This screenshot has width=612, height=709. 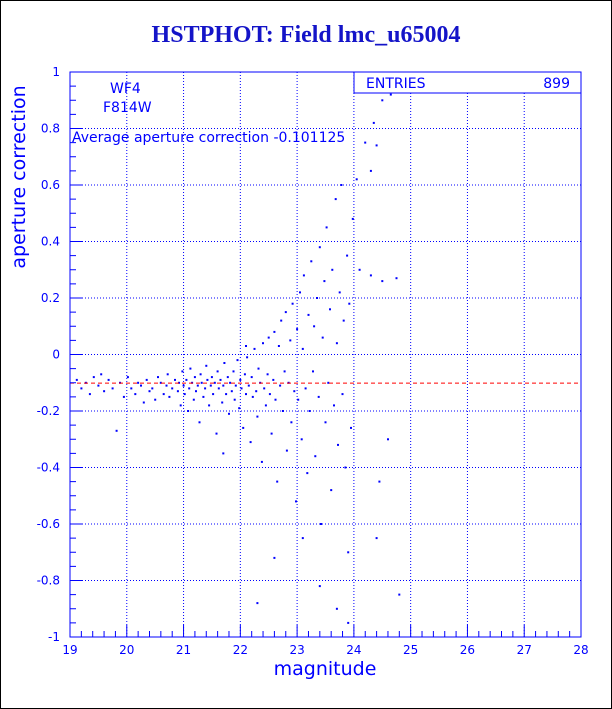 I want to click on chip-label: WF4, so click(x=125, y=89).